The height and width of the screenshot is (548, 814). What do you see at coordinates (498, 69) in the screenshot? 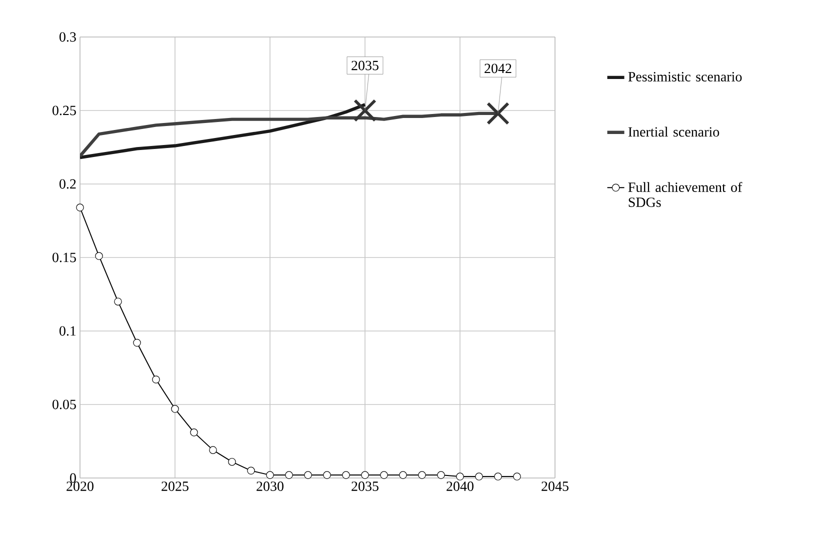
I see `annotation: 2042` at bounding box center [498, 69].